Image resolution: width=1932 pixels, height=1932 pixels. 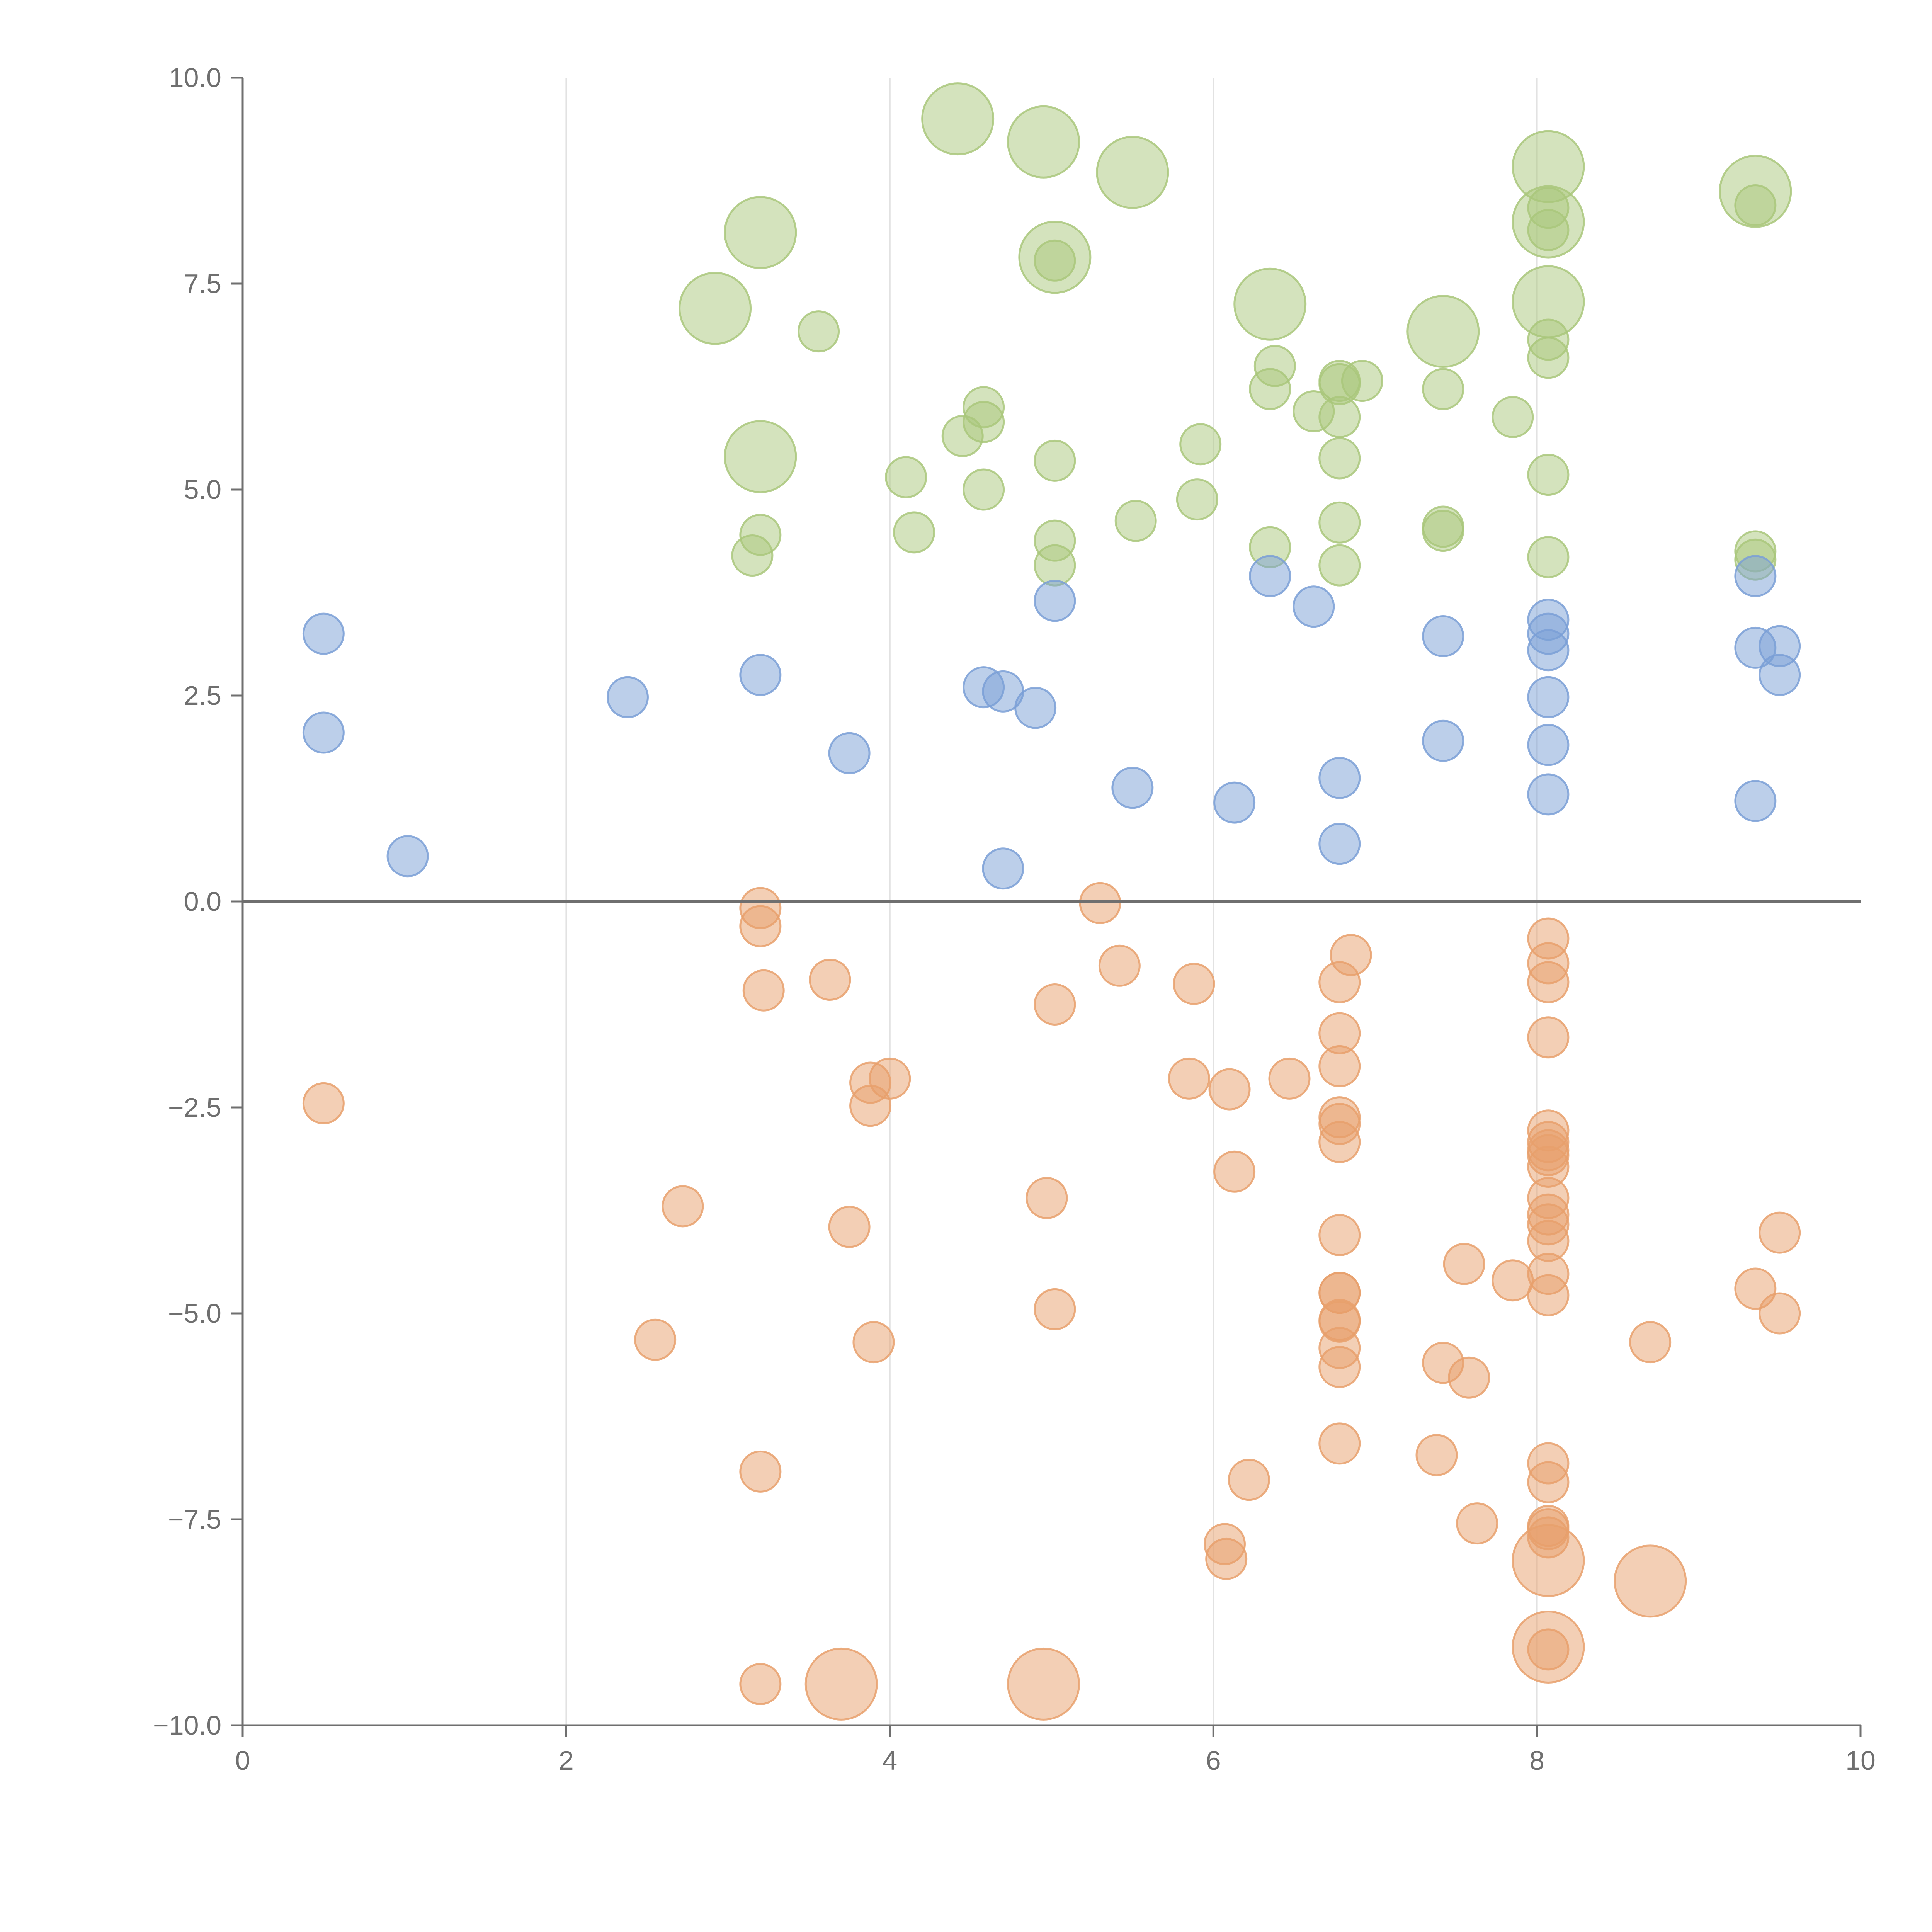 What do you see at coordinates (194, 1107) in the screenshot?
I see `y-tick-label: −2.5` at bounding box center [194, 1107].